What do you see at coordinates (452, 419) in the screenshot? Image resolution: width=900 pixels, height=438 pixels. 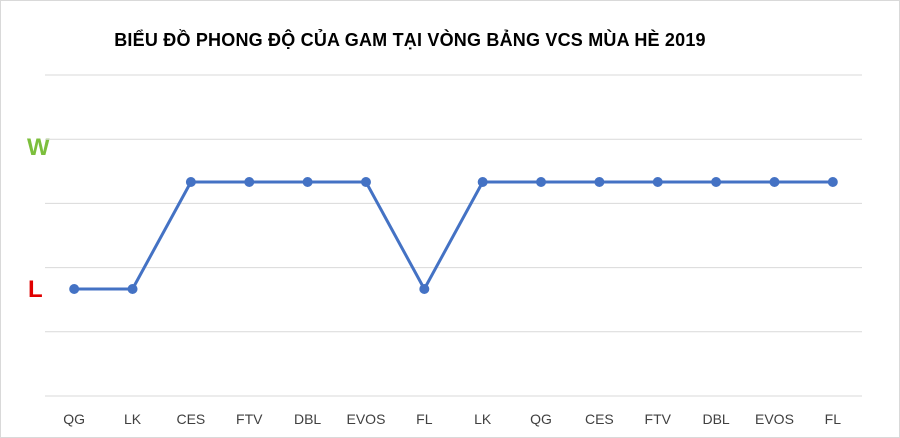 I see `x-axis-ticks: QG LK CES FTV DBL EVOS FL LK QG CES FTV DBL EVOS FL` at bounding box center [452, 419].